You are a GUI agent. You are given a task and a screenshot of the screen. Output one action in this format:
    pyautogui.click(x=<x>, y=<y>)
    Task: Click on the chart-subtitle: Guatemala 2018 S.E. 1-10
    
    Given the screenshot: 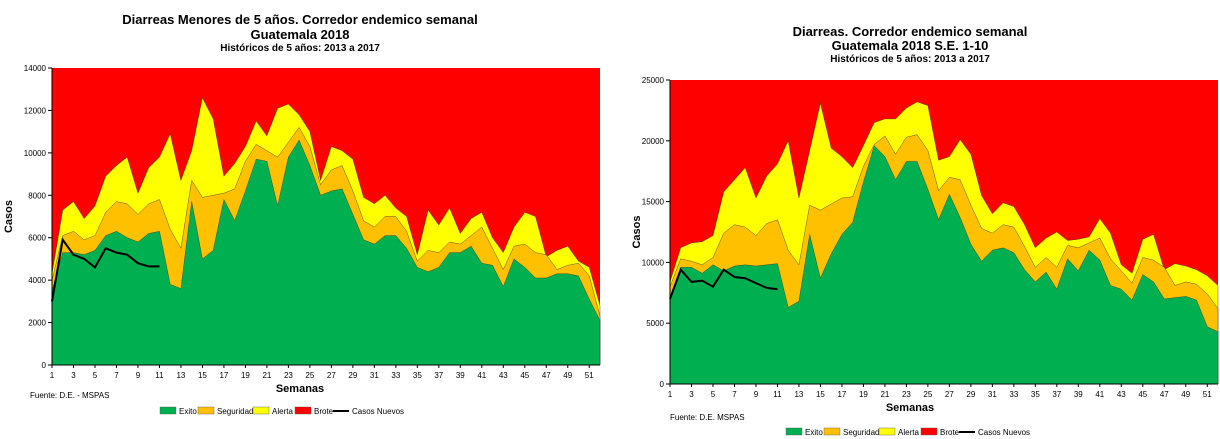 What is the action you would take?
    pyautogui.click(x=910, y=45)
    